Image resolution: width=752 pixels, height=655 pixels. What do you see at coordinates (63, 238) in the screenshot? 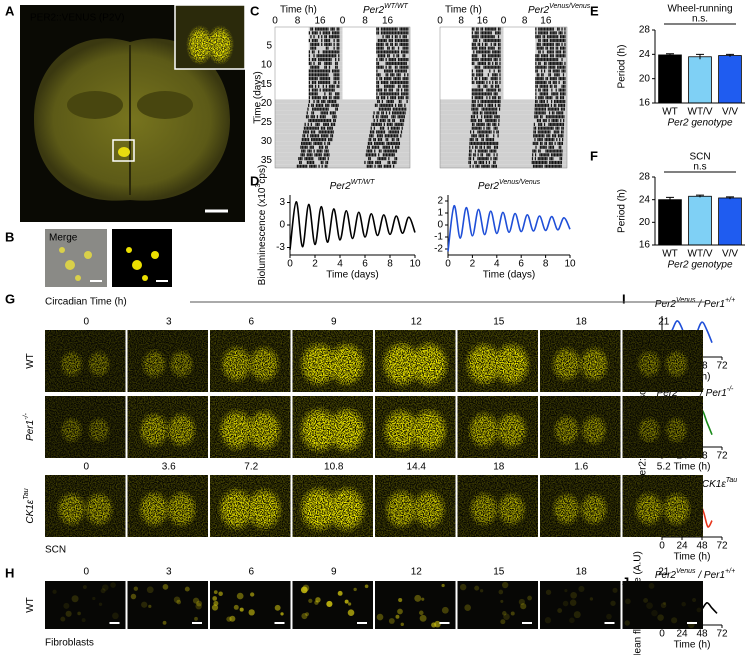
I see `image-label: Merge` at bounding box center [63, 238].